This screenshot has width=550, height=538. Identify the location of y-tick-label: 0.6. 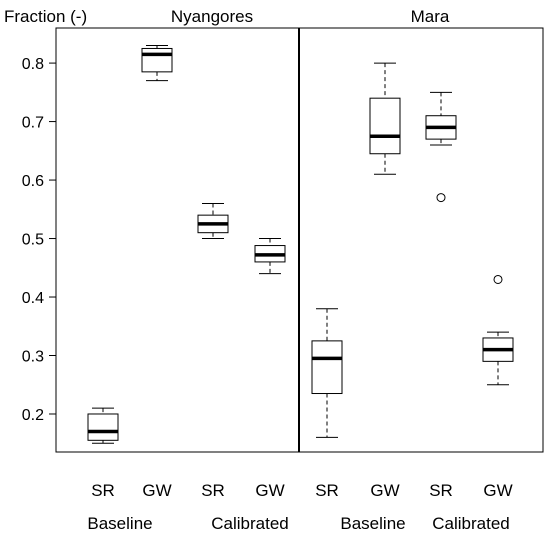
(33, 181).